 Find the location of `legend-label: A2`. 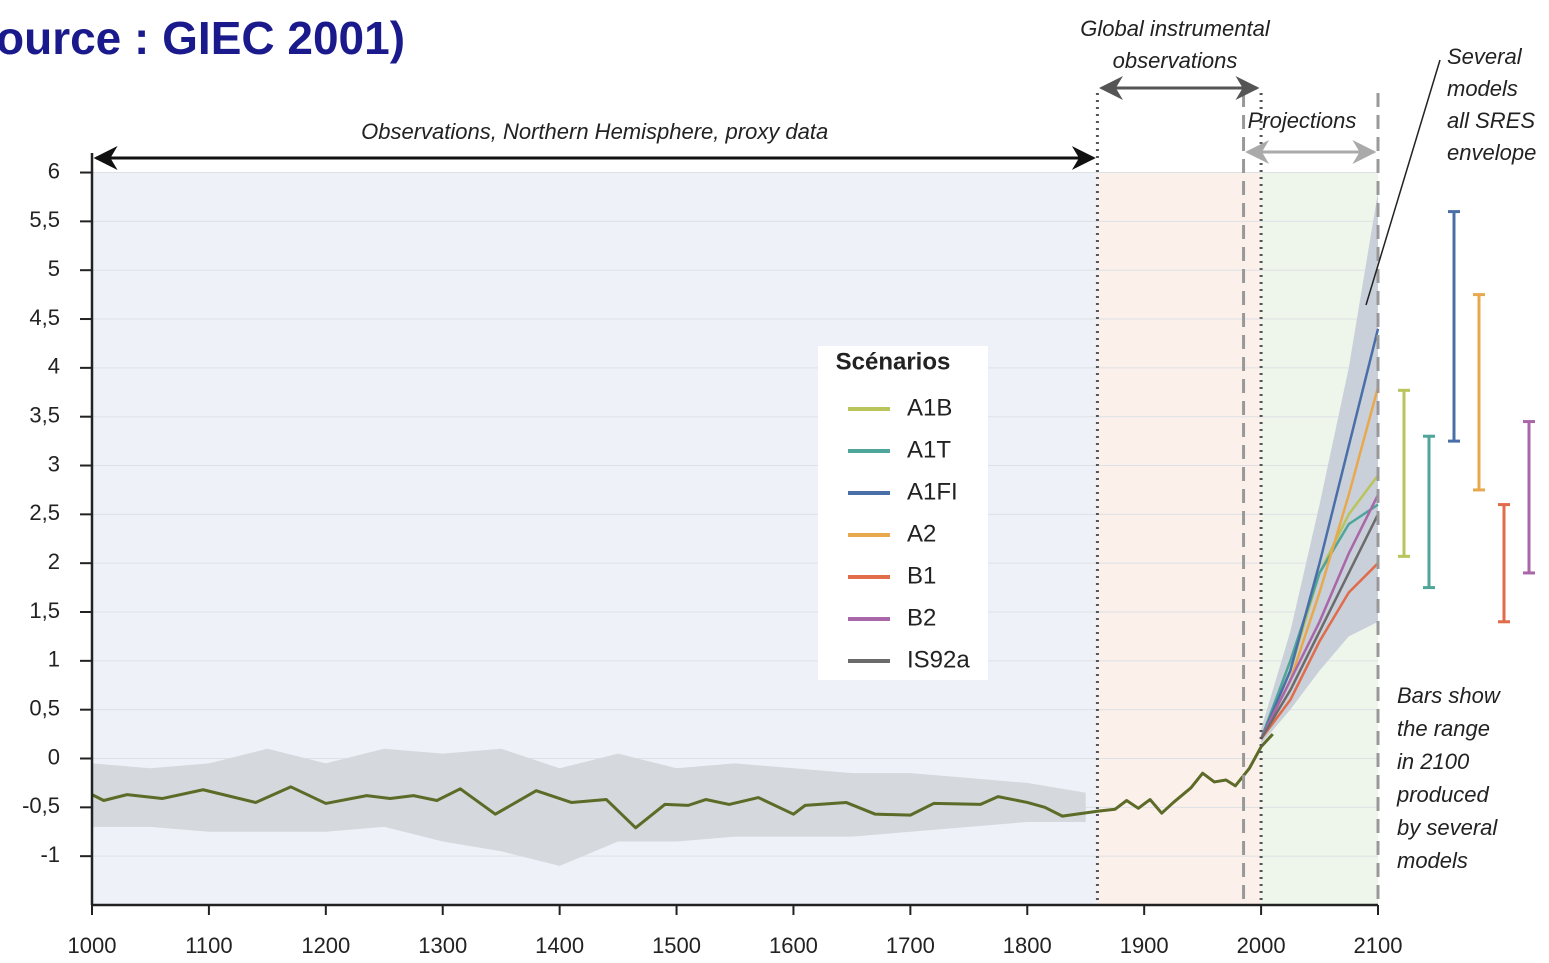

legend-label: A2 is located at coordinates (921, 533).